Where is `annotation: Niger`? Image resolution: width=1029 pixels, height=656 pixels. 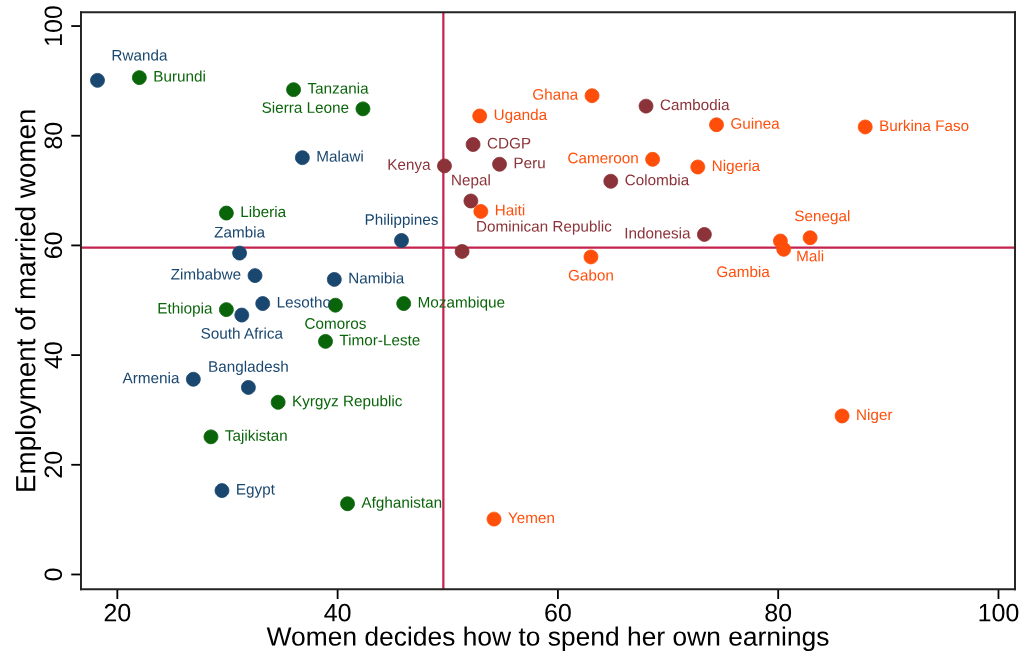
annotation: Niger is located at coordinates (875, 416).